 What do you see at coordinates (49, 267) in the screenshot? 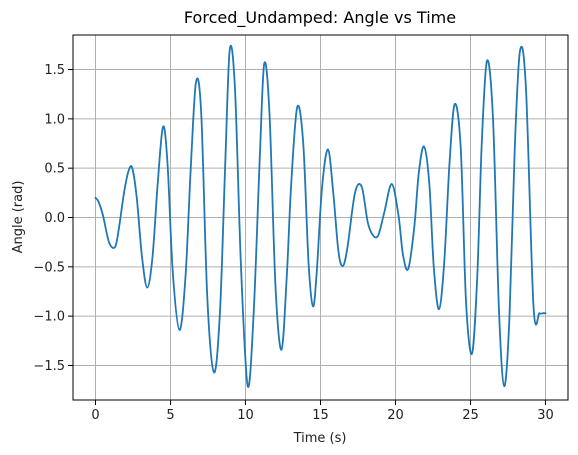
I see `y-tick-label: −0.5` at bounding box center [49, 267].